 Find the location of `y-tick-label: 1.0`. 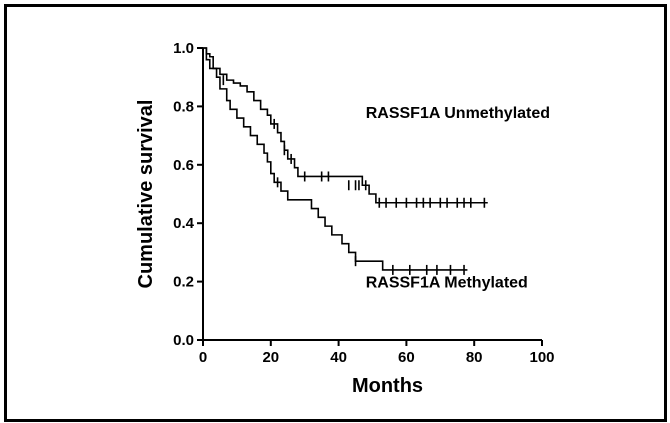

y-tick-label: 1.0 is located at coordinates (183, 48).